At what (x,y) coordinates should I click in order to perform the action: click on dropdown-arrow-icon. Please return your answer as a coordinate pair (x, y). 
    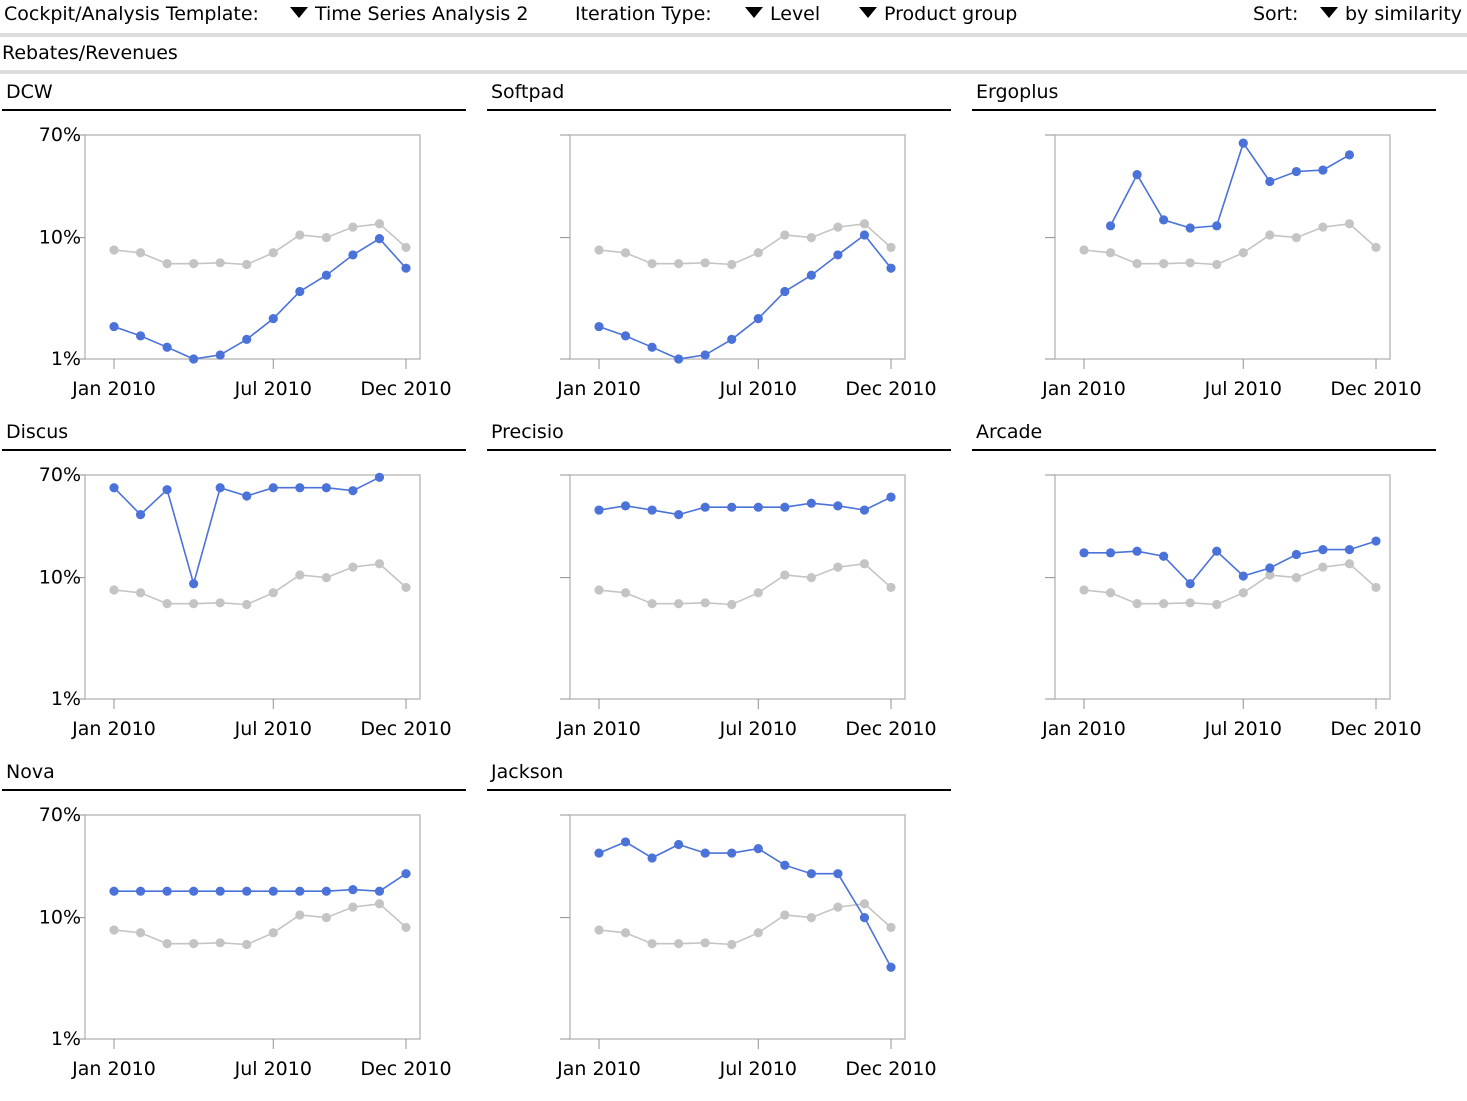
    Looking at the image, I should click on (1329, 12).